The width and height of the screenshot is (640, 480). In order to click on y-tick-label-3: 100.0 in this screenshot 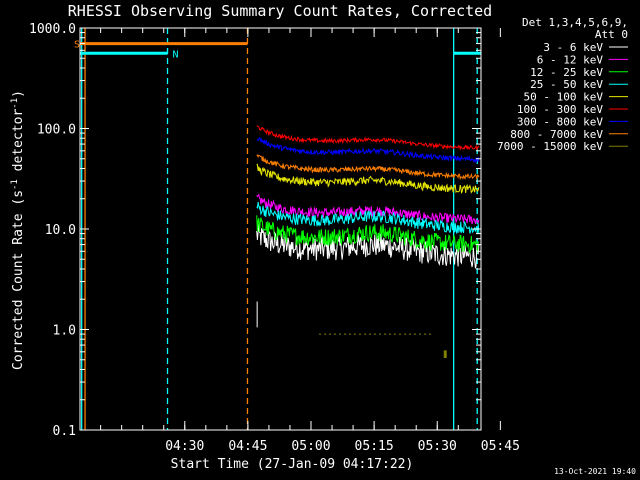, I will do `click(56, 130)`.